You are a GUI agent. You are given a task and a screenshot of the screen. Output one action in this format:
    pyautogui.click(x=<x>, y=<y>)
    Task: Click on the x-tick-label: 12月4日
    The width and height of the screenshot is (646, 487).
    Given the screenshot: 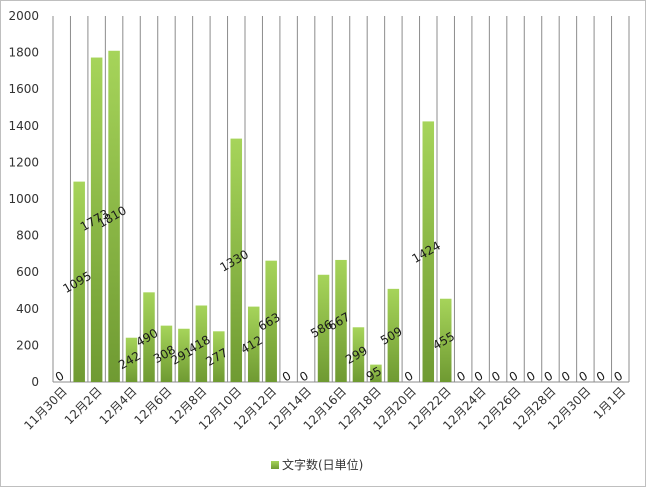 What is the action you would take?
    pyautogui.click(x=118, y=405)
    